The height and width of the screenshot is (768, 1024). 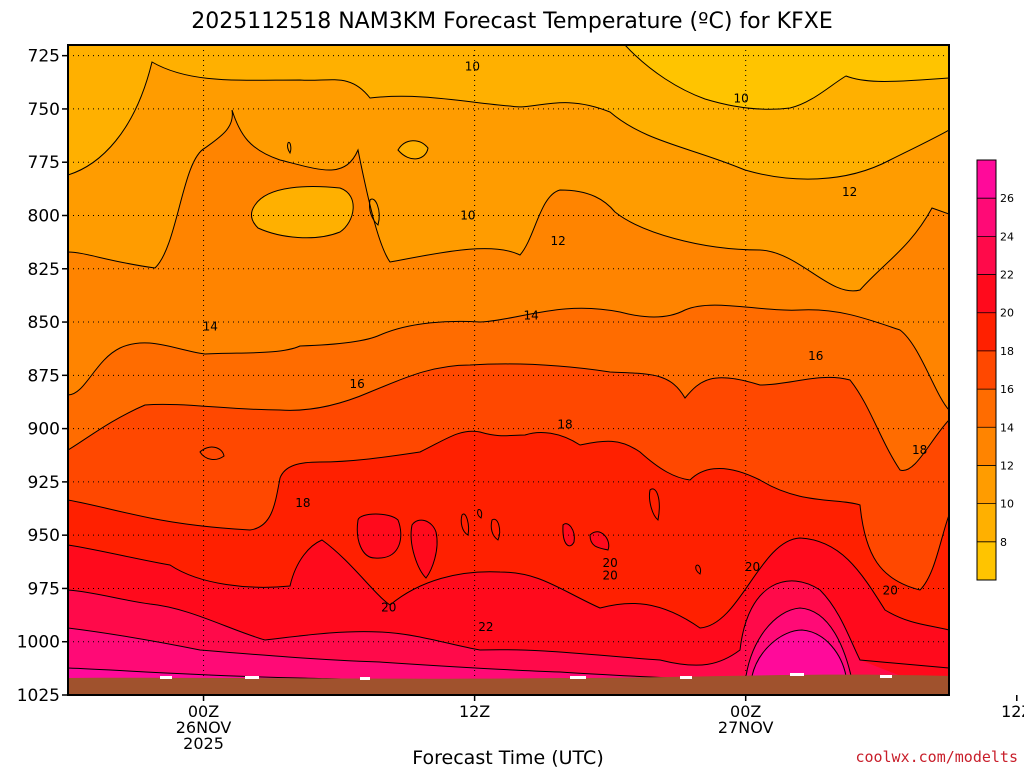 I want to click on colorbar-tick-label: 12, so click(x=1007, y=465).